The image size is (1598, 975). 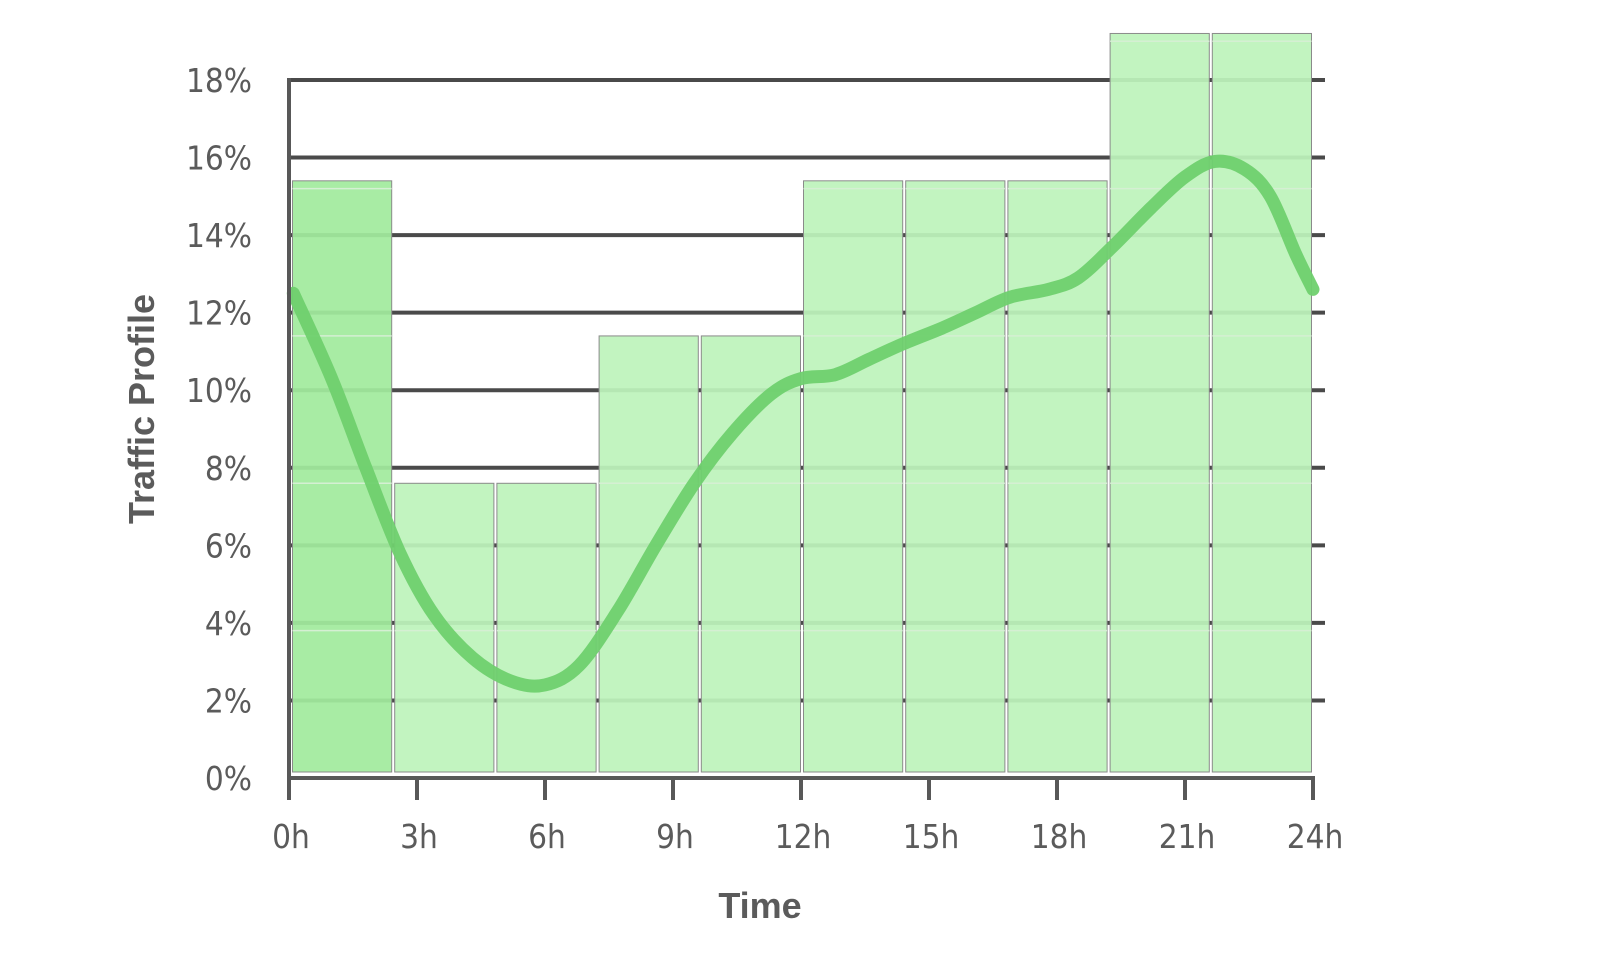 What do you see at coordinates (675, 836) in the screenshot?
I see `x-tick-label-3: 9h` at bounding box center [675, 836].